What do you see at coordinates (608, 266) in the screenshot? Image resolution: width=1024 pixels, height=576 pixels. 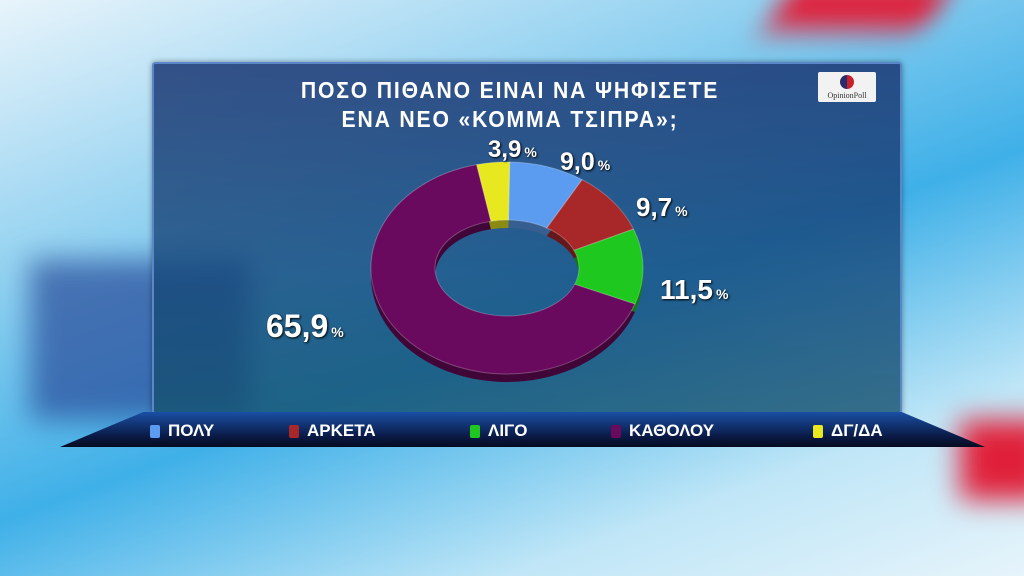 I see `donut-slice-ΛΙΓΟ` at bounding box center [608, 266].